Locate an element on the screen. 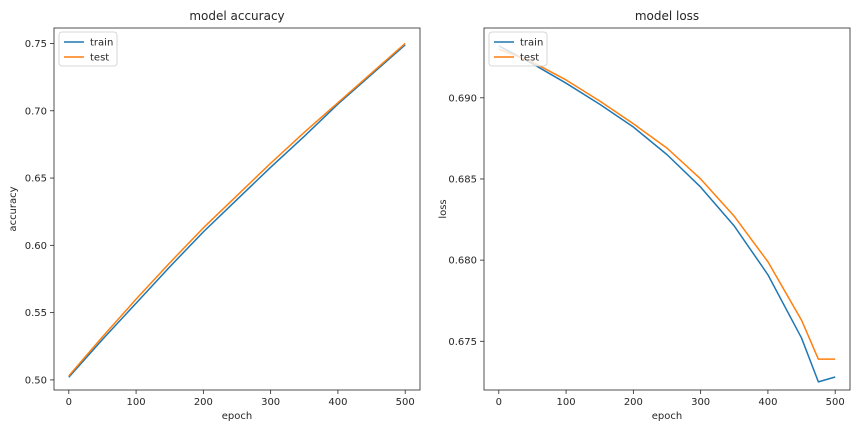  y-tick-label: 0.50 is located at coordinates (36, 380).